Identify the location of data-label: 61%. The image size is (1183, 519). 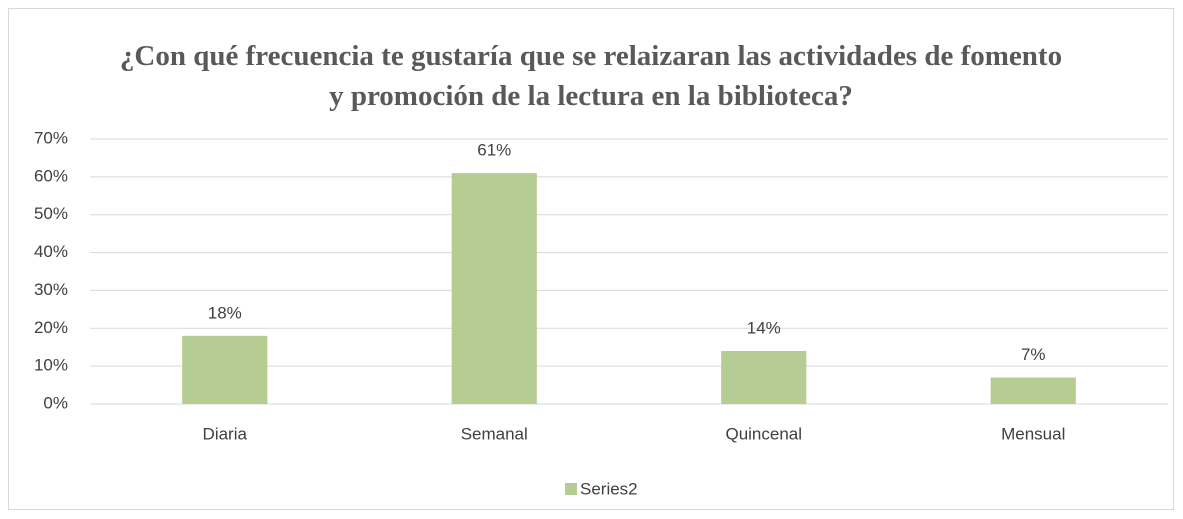
(494, 150).